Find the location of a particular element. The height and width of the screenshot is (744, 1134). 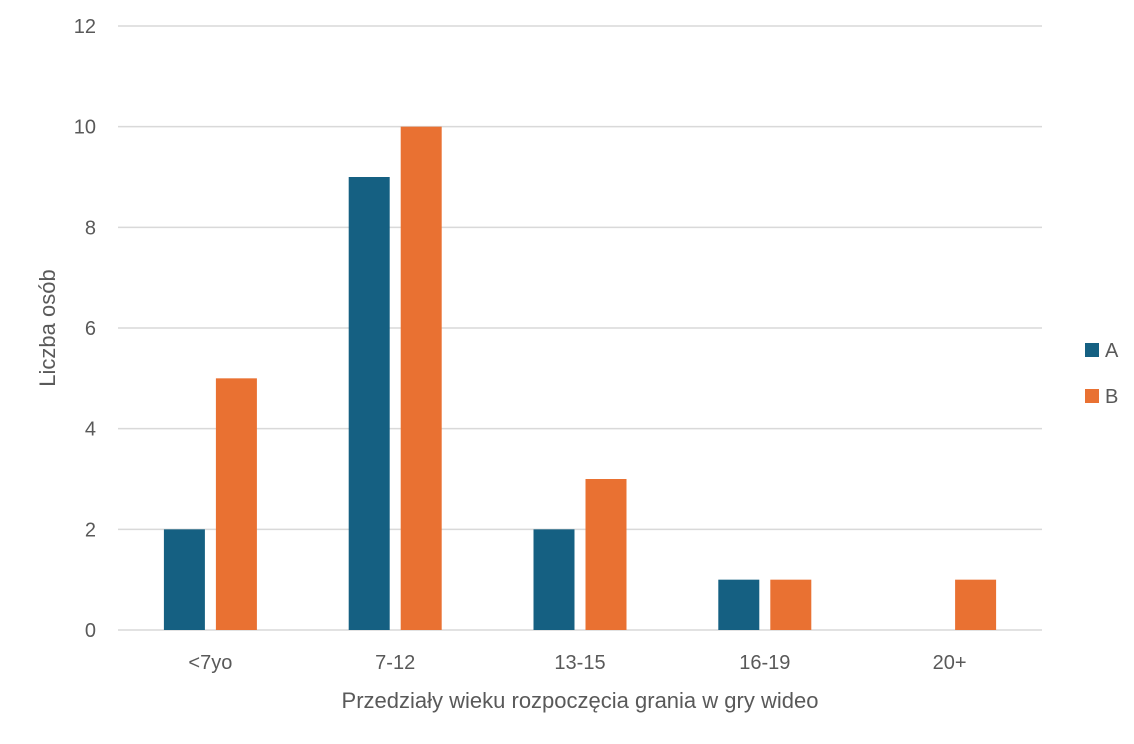

legend-label-b: B is located at coordinates (1111, 397).